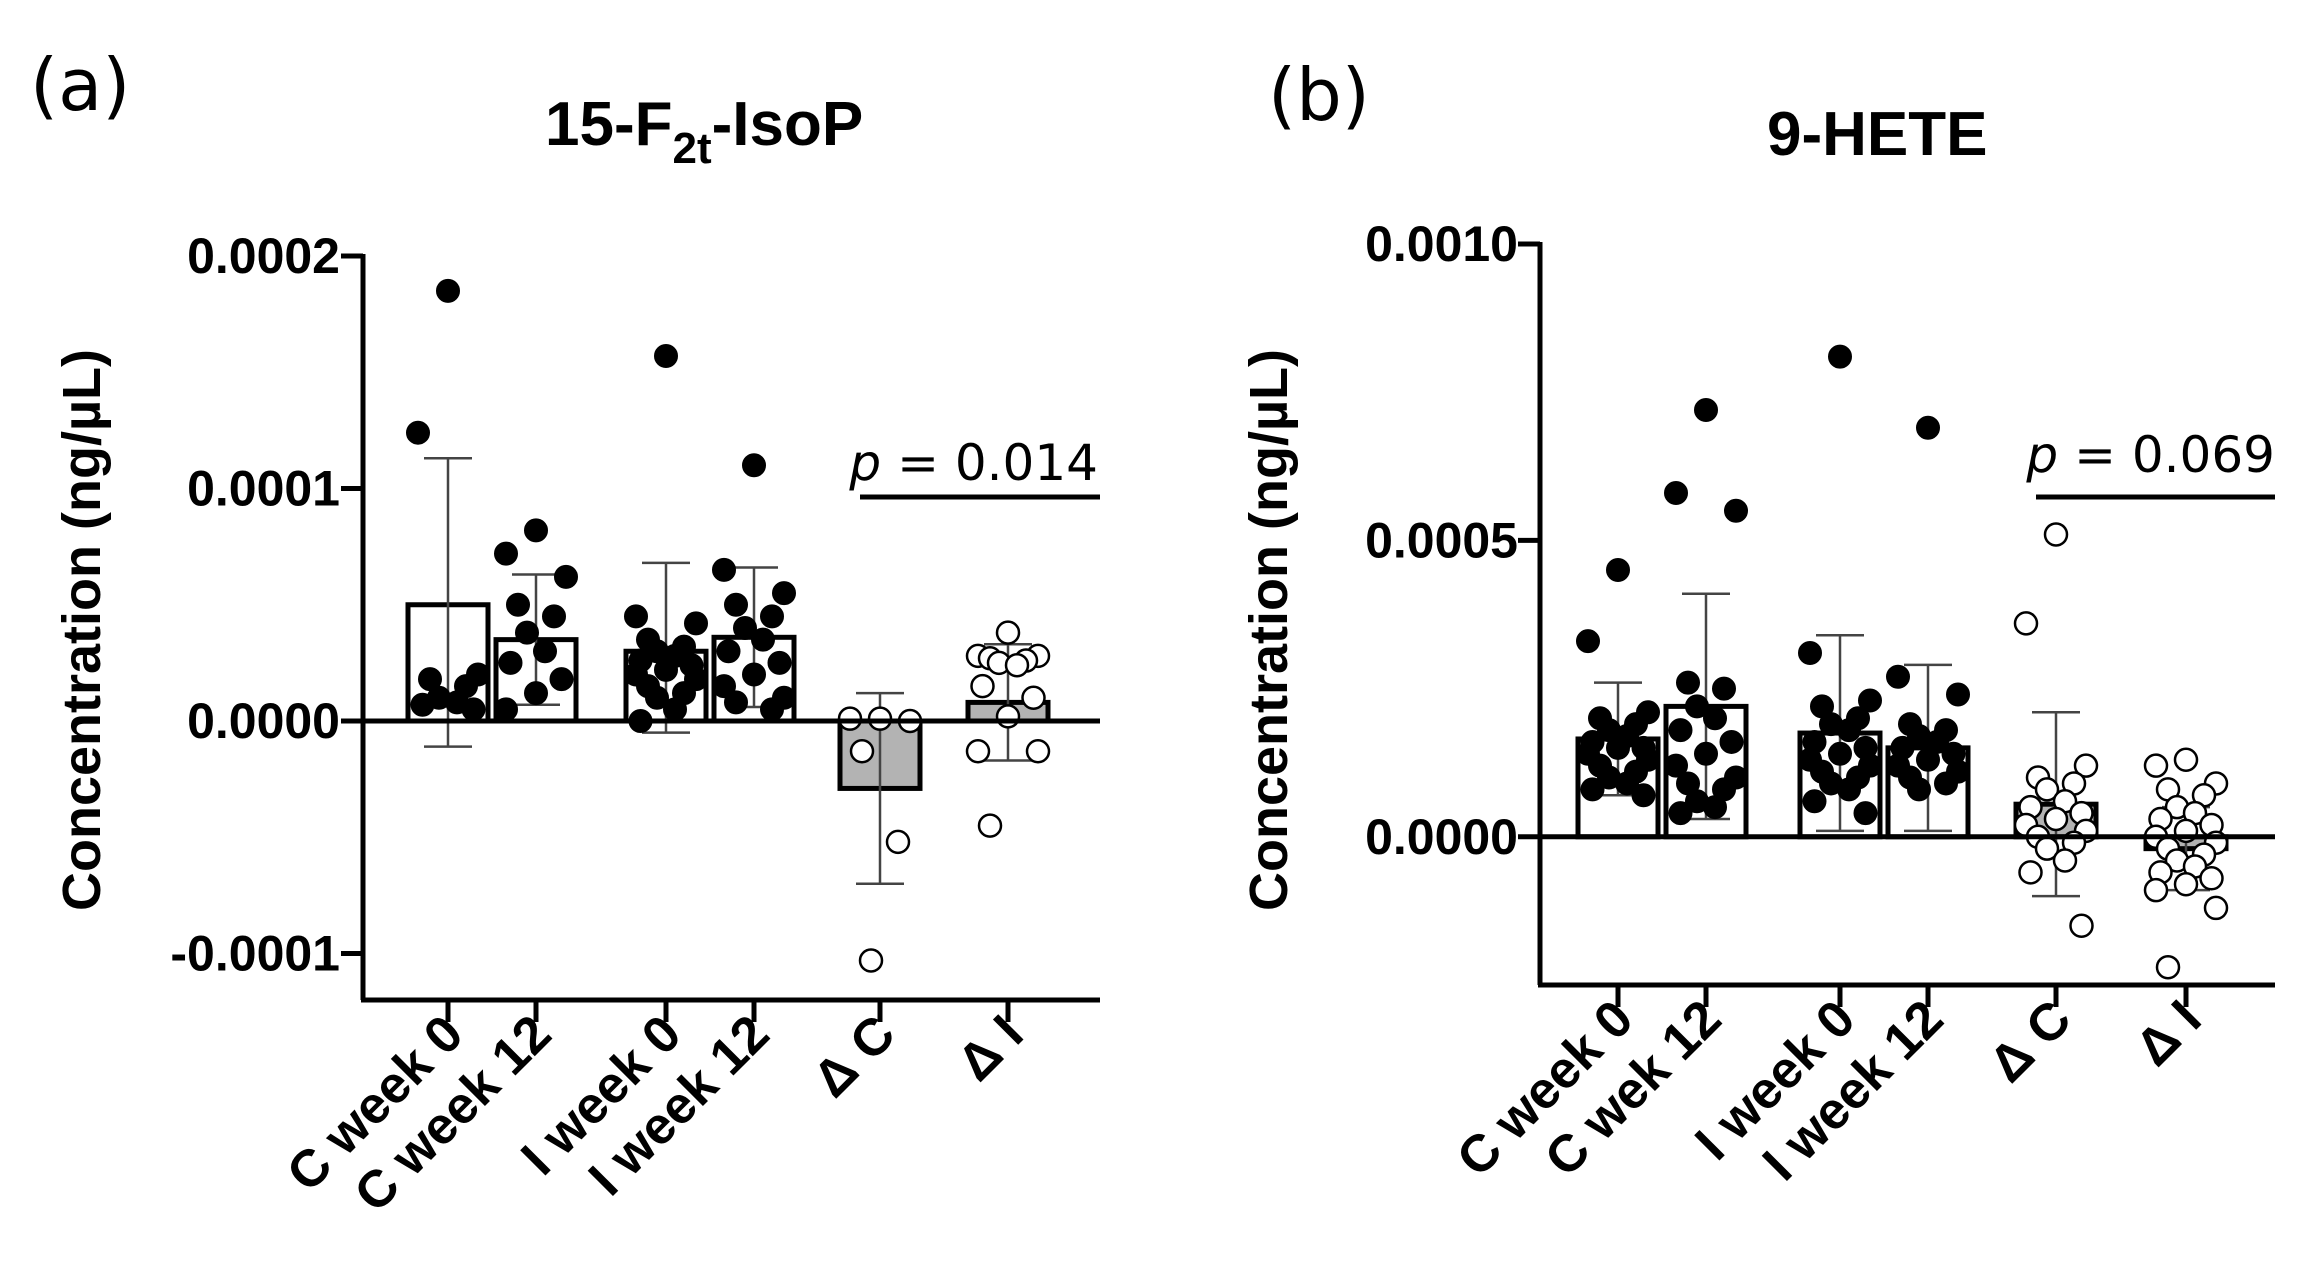 The image size is (2302, 1283). I want to click on panel-a-y-axis-label: Concentration (ng/µL), so click(82, 630).